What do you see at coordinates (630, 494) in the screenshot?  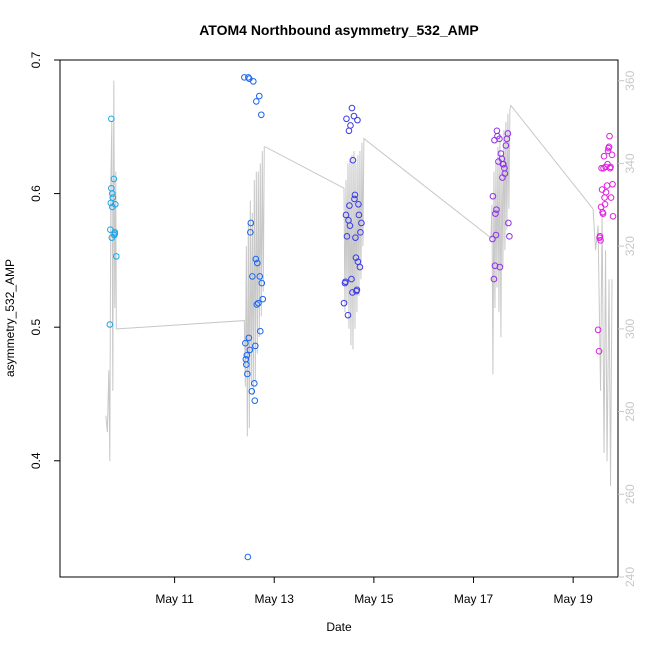 I see `y2-tick-label: 260` at bounding box center [630, 494].